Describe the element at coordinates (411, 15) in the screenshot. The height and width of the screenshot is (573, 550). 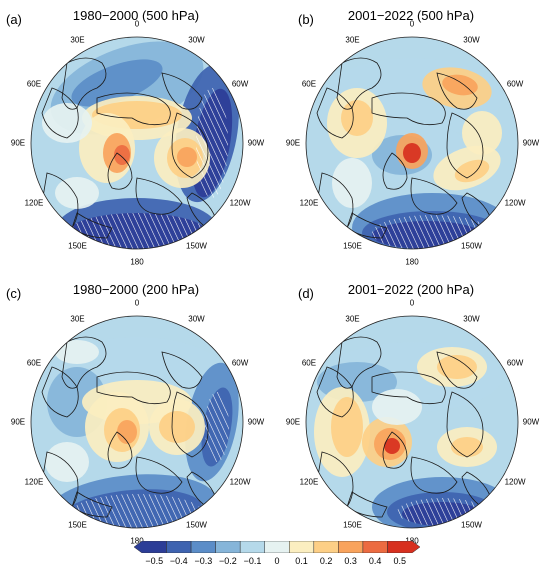
I see `panel-title: 2001−2022 (500 hPa)` at that location.